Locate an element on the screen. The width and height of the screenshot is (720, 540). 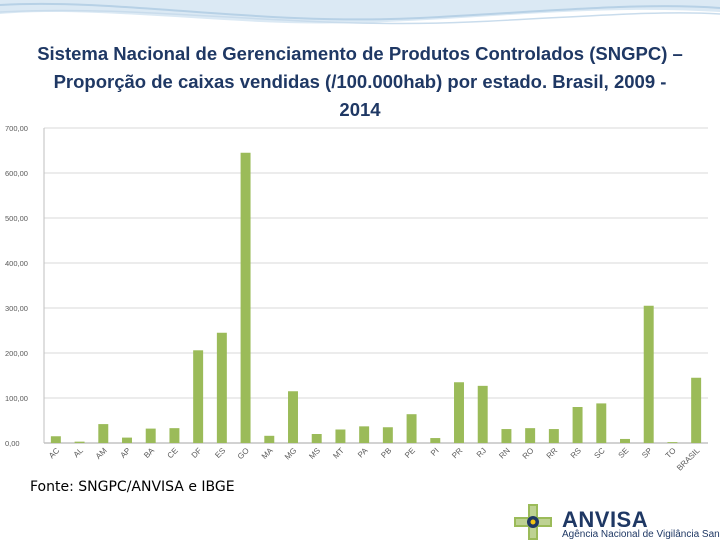
x-tick-label: SE is located at coordinates (624, 453).